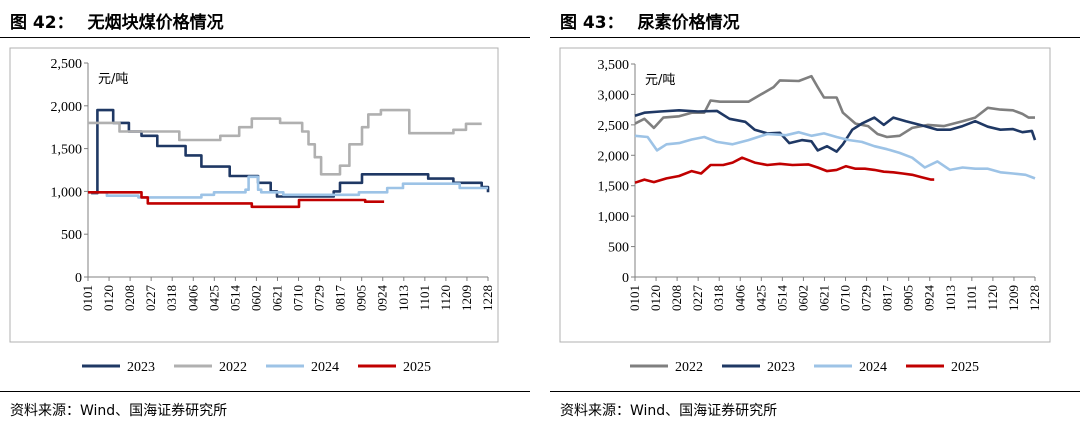 The width and height of the screenshot is (1080, 425). I want to click on y-tick-label: 3,500, so click(614, 65).